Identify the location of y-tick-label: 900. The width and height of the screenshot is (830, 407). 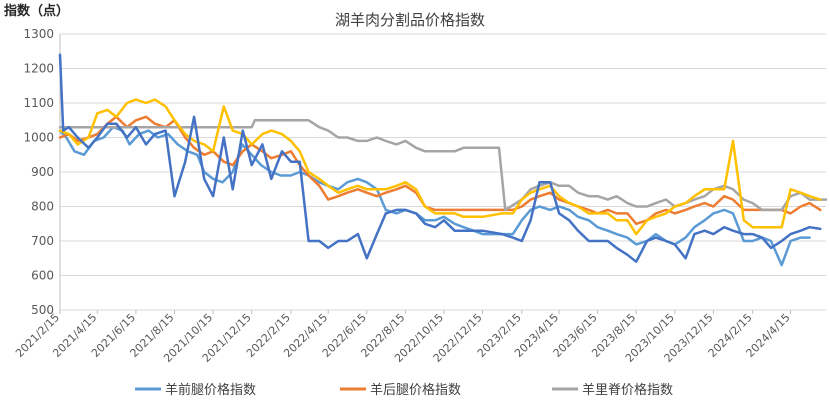
(42, 172).